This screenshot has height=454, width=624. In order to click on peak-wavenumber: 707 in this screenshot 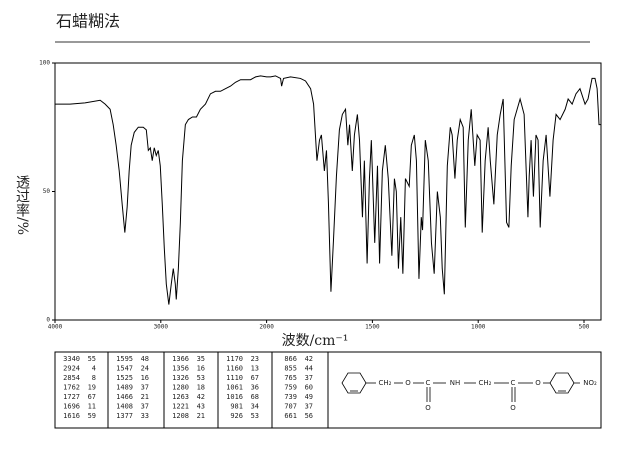, I will do `click(290, 407)`.